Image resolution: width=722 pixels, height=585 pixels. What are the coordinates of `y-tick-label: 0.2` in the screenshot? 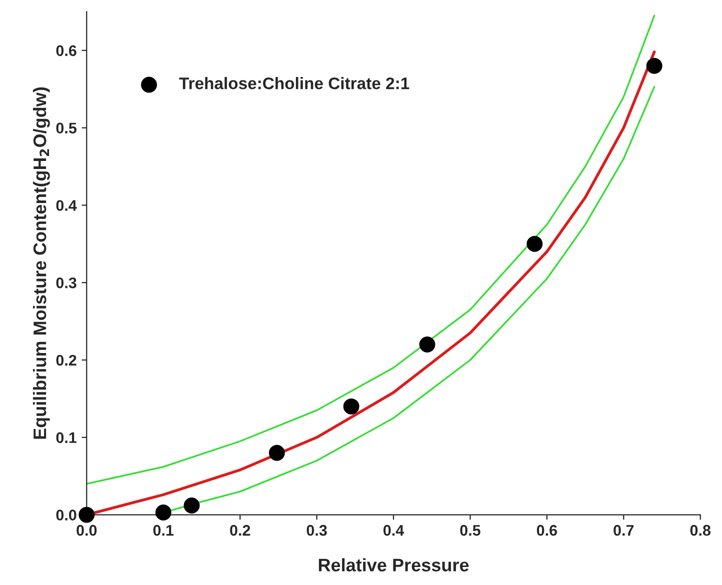 It's located at (66, 360).